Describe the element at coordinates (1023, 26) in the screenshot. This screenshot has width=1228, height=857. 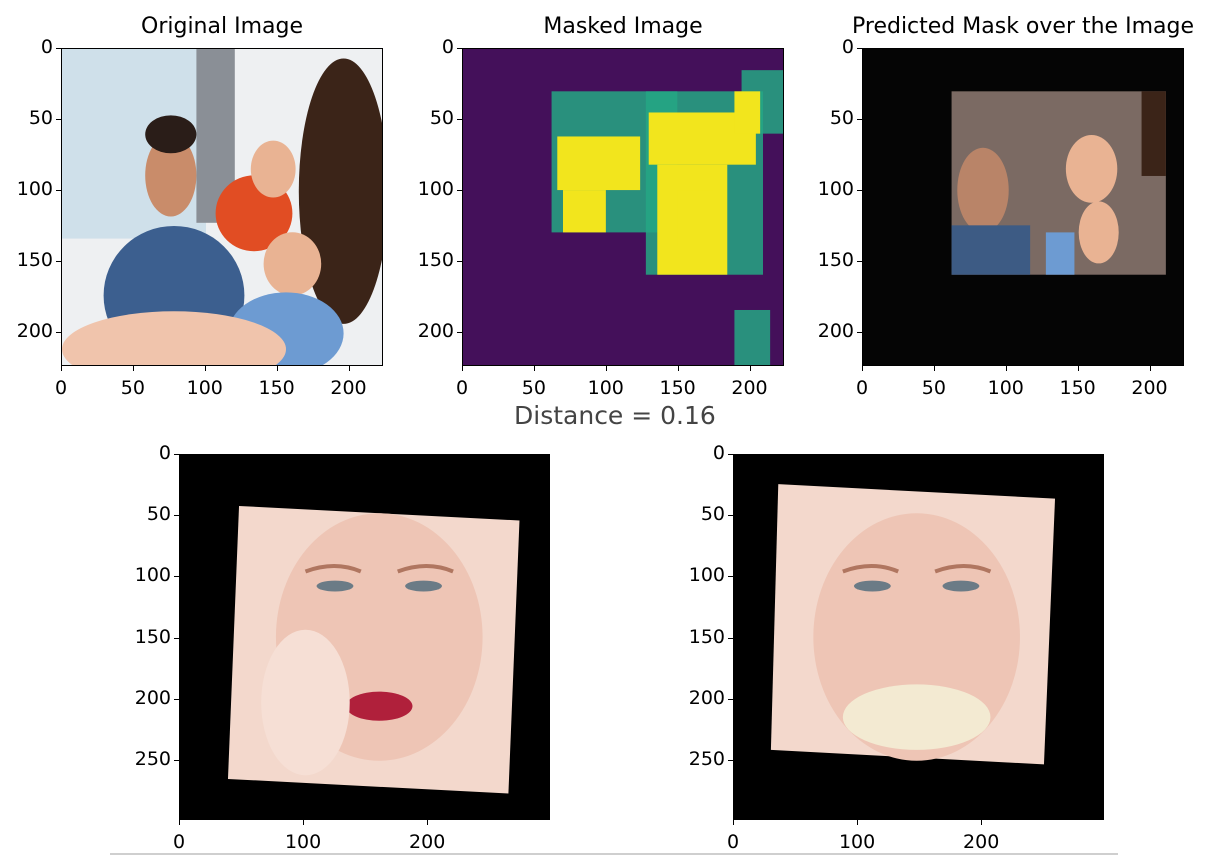
I see `panel-title: Predicted Mask over the Image` at that location.